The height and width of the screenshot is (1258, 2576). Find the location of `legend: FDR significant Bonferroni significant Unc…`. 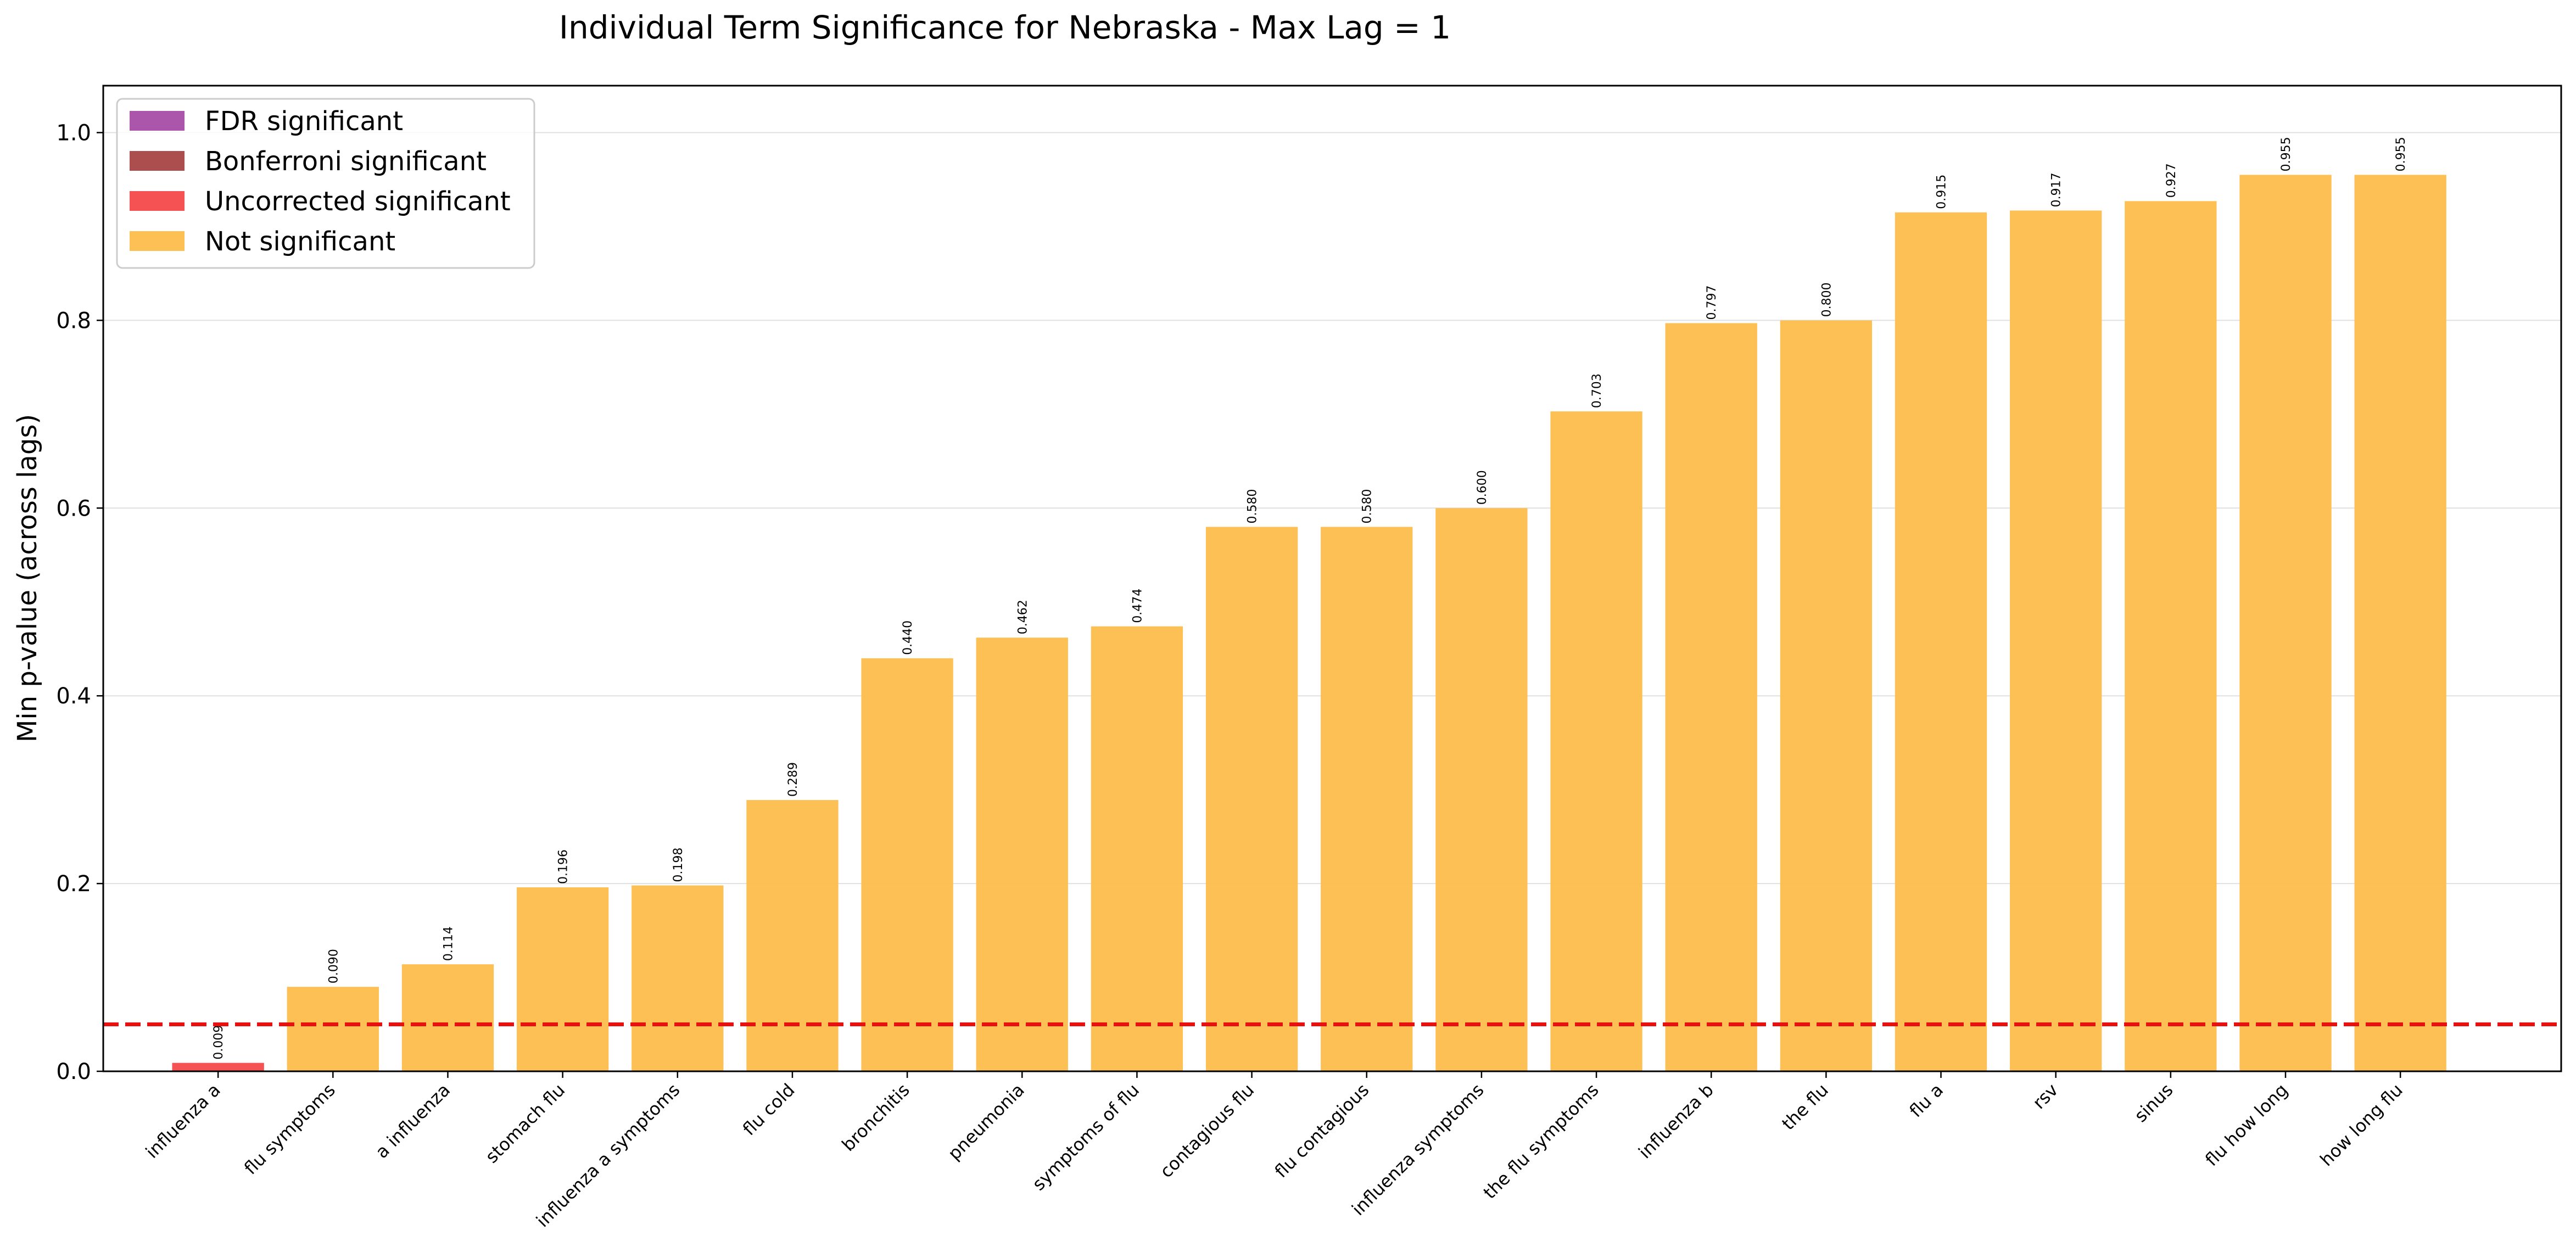

legend: FDR significant Bonferroni significant Unc… is located at coordinates (326, 183).